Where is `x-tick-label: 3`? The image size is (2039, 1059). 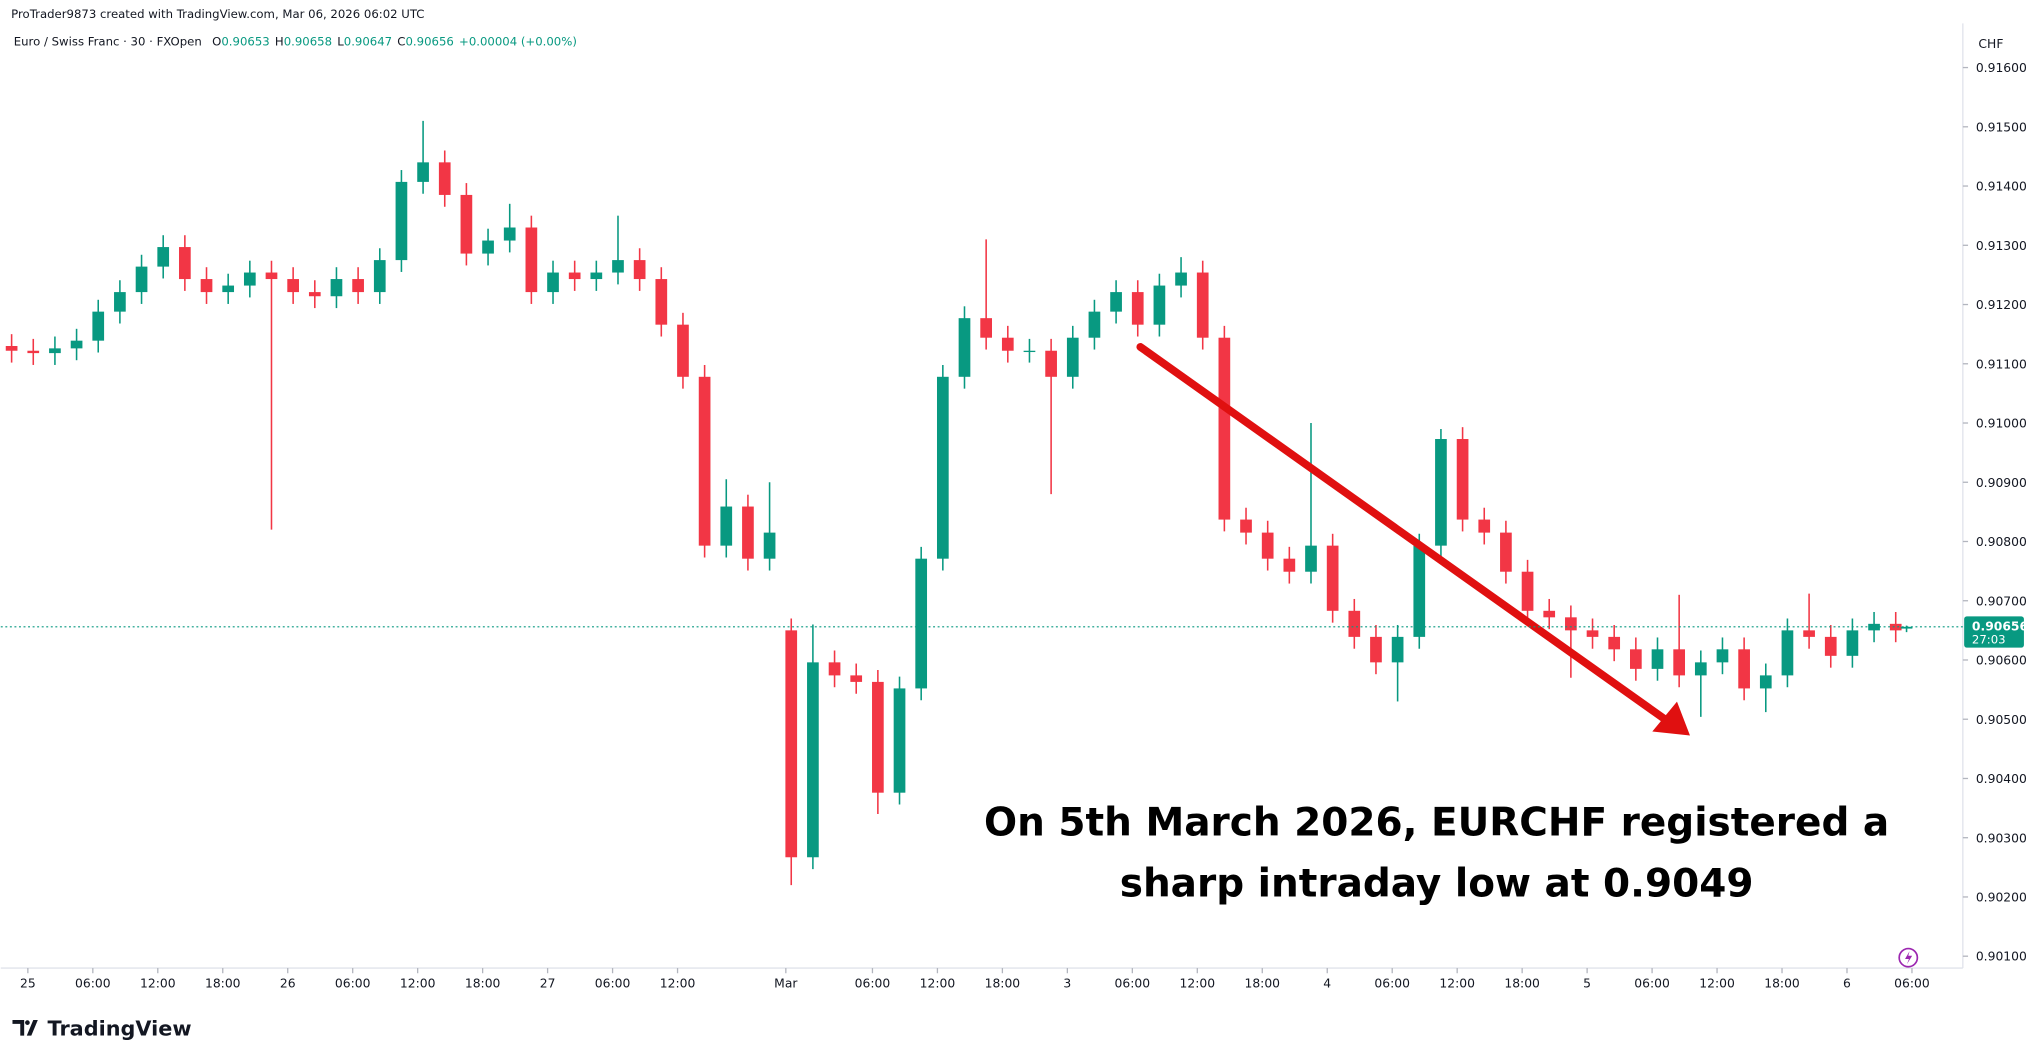 x-tick-label: 3 is located at coordinates (1067, 984).